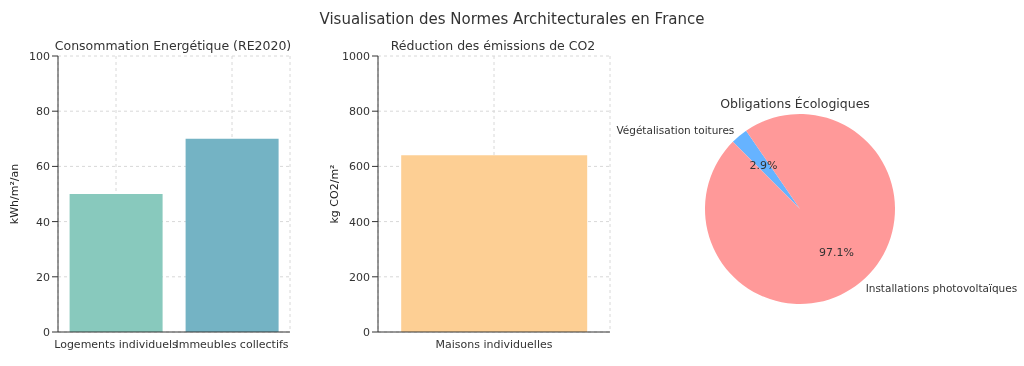 This screenshot has width=1024, height=366. Describe the element at coordinates (14, 194) in the screenshot. I see `y-axis-title: kWh/m²/an` at that location.